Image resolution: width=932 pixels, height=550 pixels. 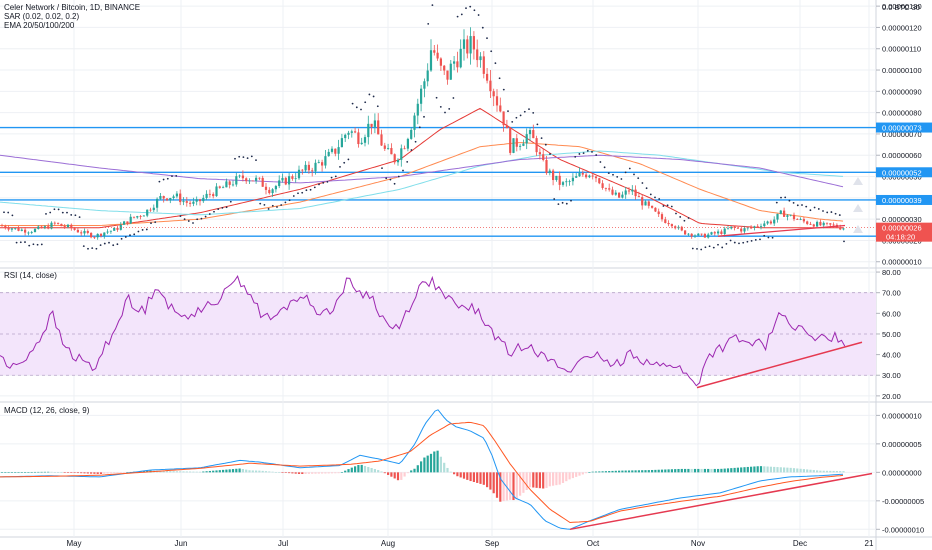 What do you see at coordinates (47, 410) in the screenshot?
I see `macd-legend: MACD (12, 26, close, 9)` at bounding box center [47, 410].